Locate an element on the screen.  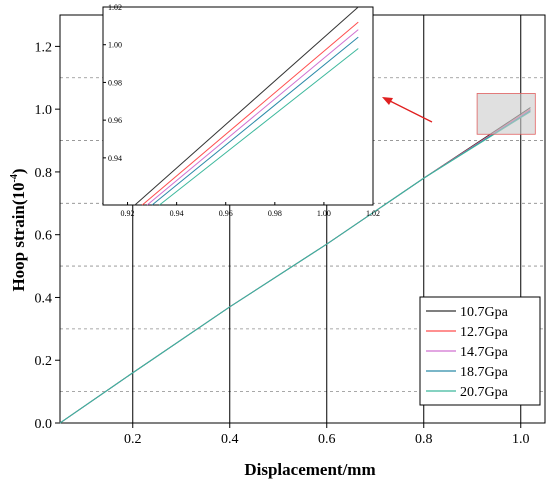
legend-label: 20.7Gpa is located at coordinates (484, 392).